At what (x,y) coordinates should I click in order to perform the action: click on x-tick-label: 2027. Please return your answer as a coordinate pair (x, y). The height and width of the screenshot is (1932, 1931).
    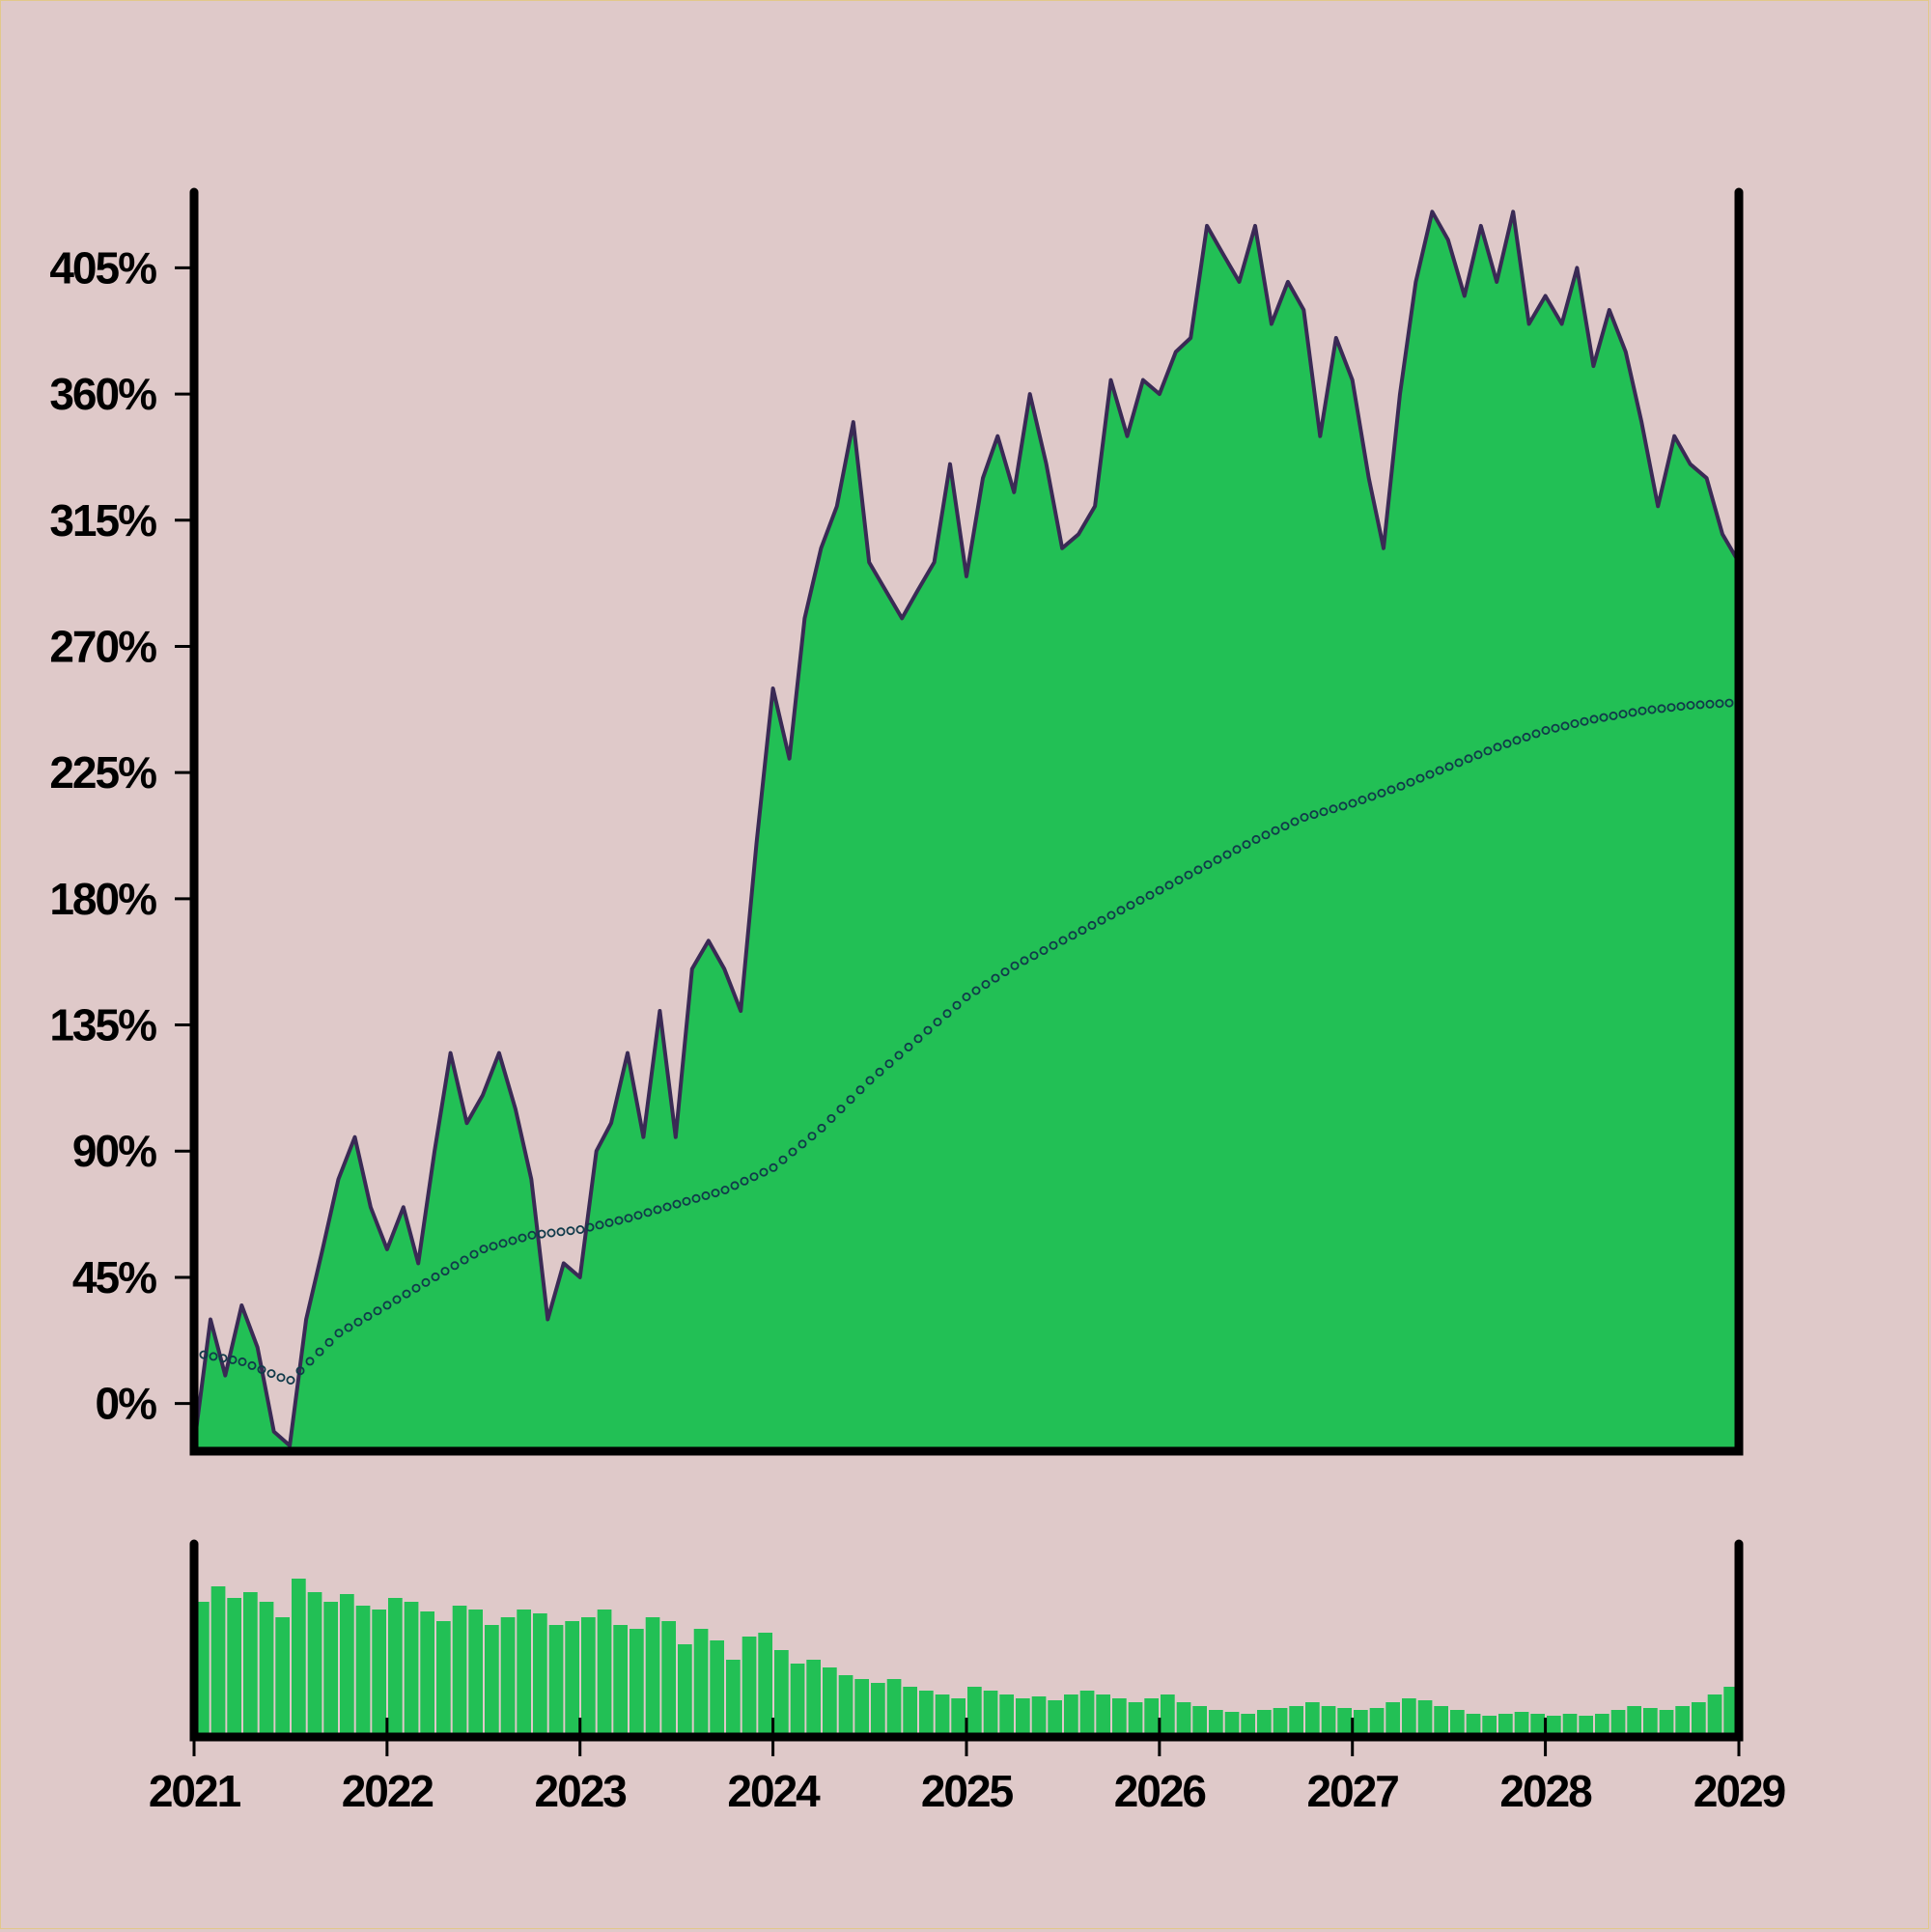
    Looking at the image, I should click on (1353, 1791).